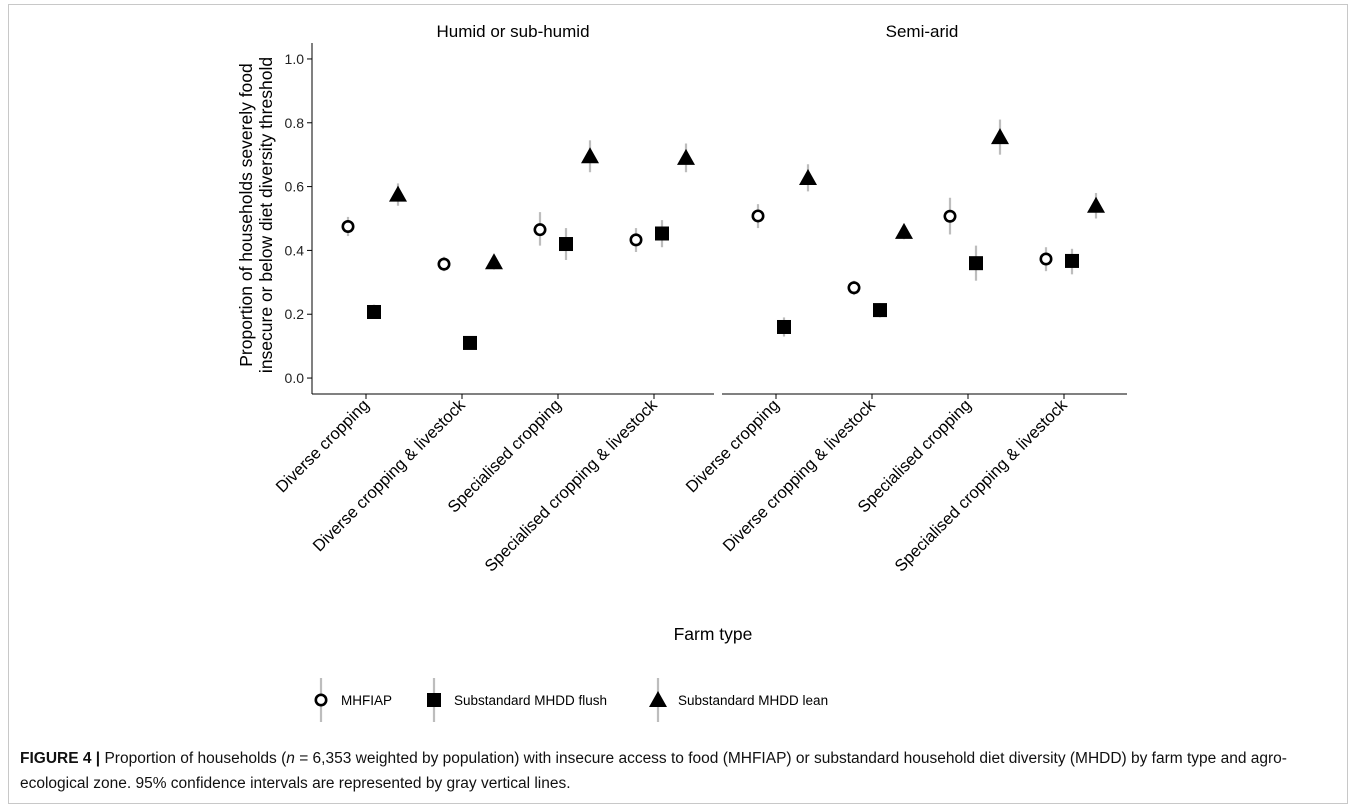 Image resolution: width=1357 pixels, height=810 pixels. Describe the element at coordinates (246, 215) in the screenshot. I see `y-axis-title-line-1: Proportion of households severely food` at that location.